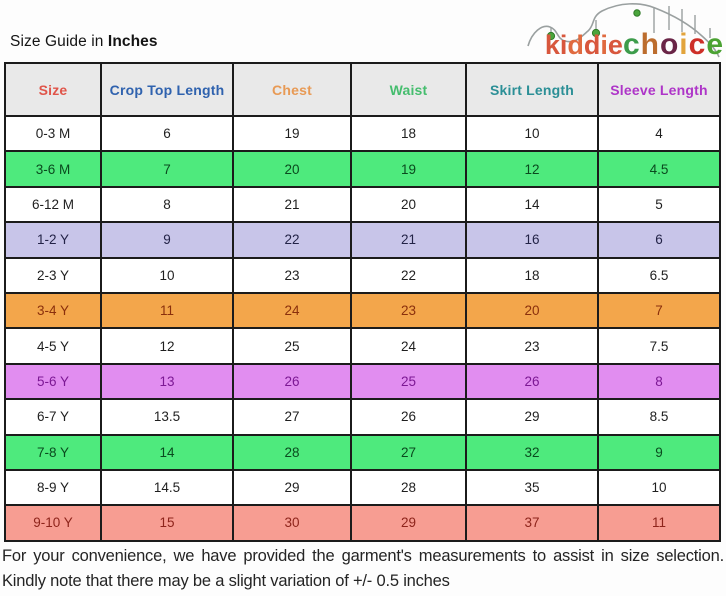  I want to click on table-row: 8-9 Y 14.5 29 28 35 10, so click(362, 487).